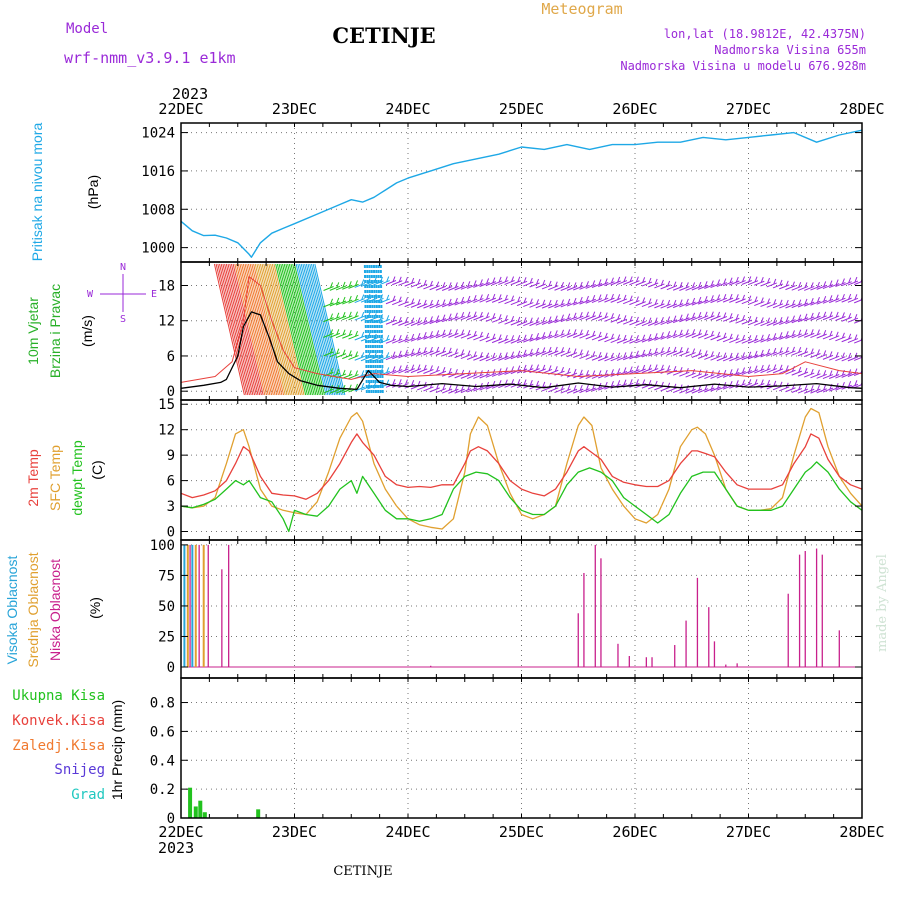  What do you see at coordinates (158, 210) in the screenshot?
I see `y-tick-label: 1008` at bounding box center [158, 210].